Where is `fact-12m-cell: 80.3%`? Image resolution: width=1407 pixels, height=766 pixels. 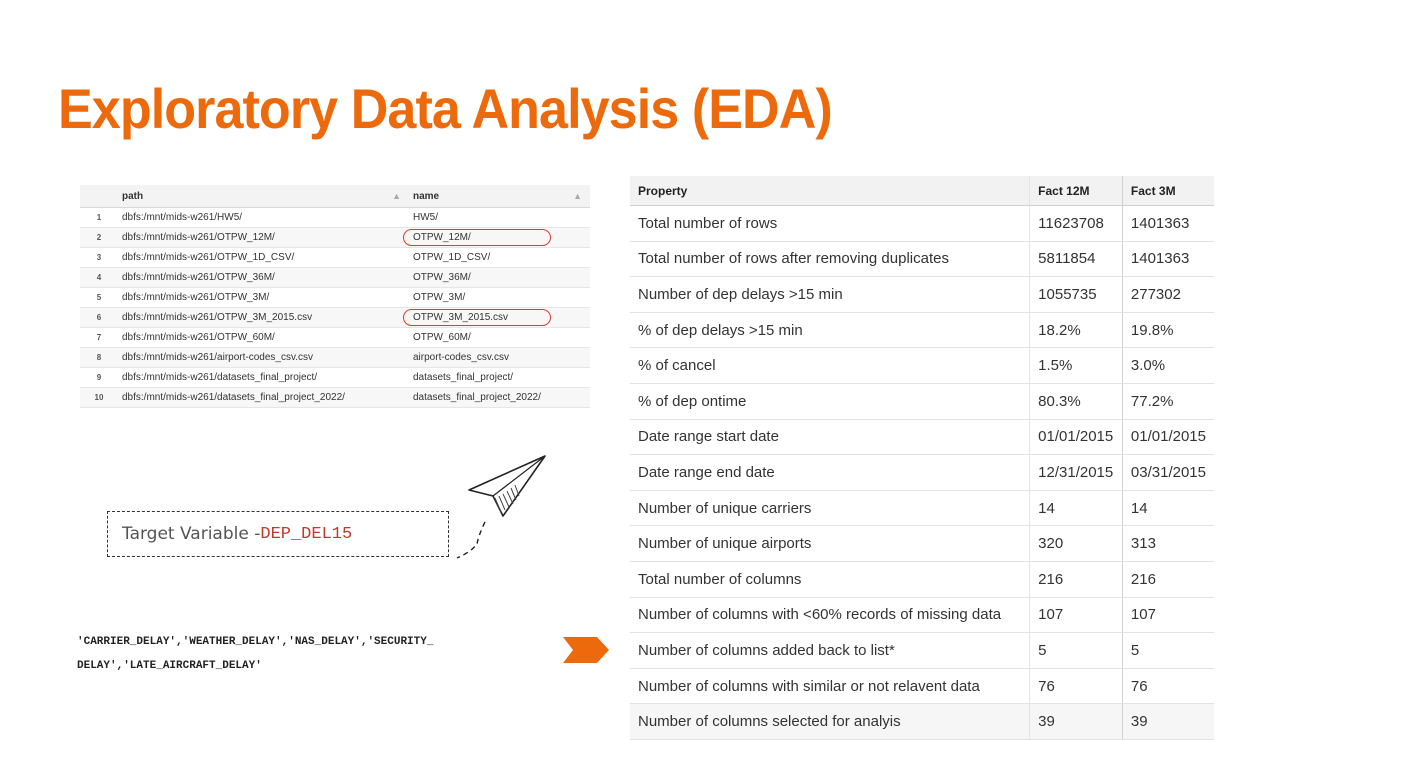
fact-12m-cell: 80.3% is located at coordinates (1076, 401).